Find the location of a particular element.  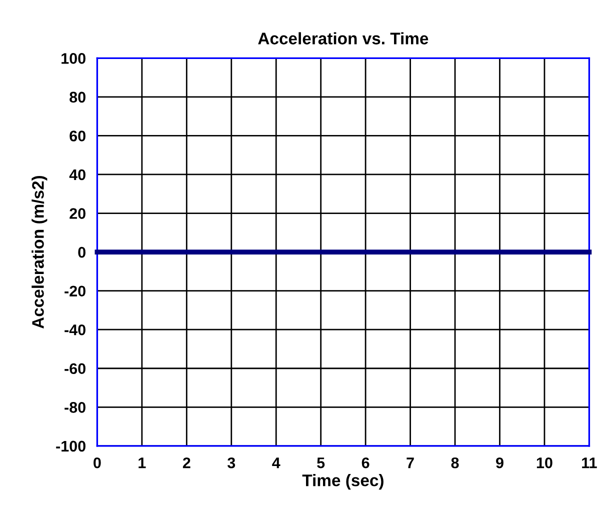

y-tick-label: -40 is located at coordinates (75, 330).